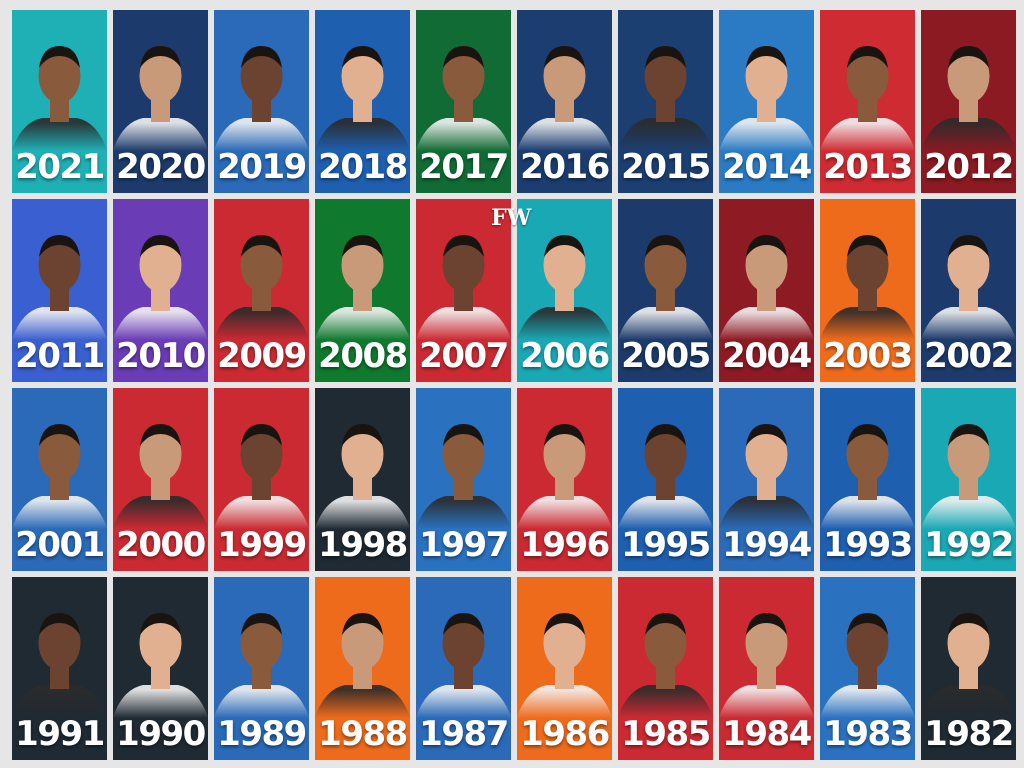 The width and height of the screenshot is (1024, 768). I want to click on player-tile: 1994, so click(766, 479).